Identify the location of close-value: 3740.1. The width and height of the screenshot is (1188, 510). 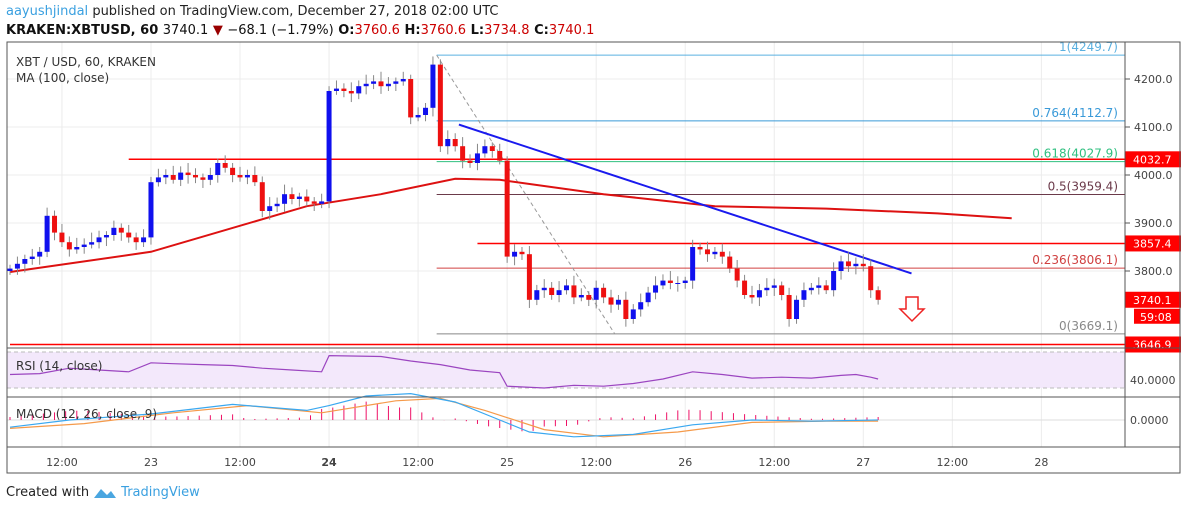
(571, 30).